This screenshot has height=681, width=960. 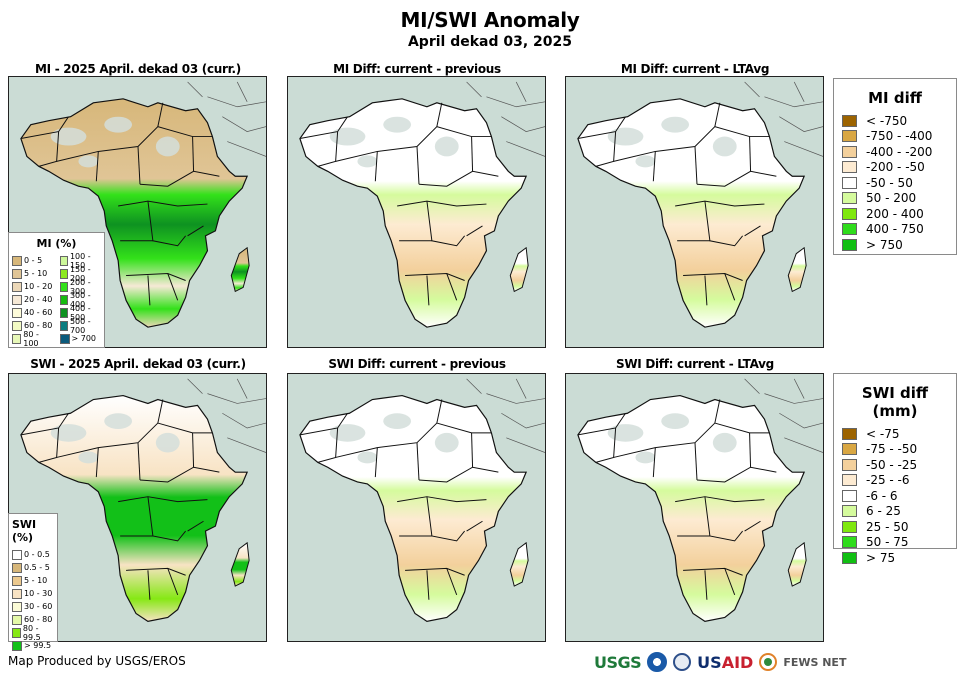 I want to click on legend-item: 200 - 400, so click(x=895, y=214).